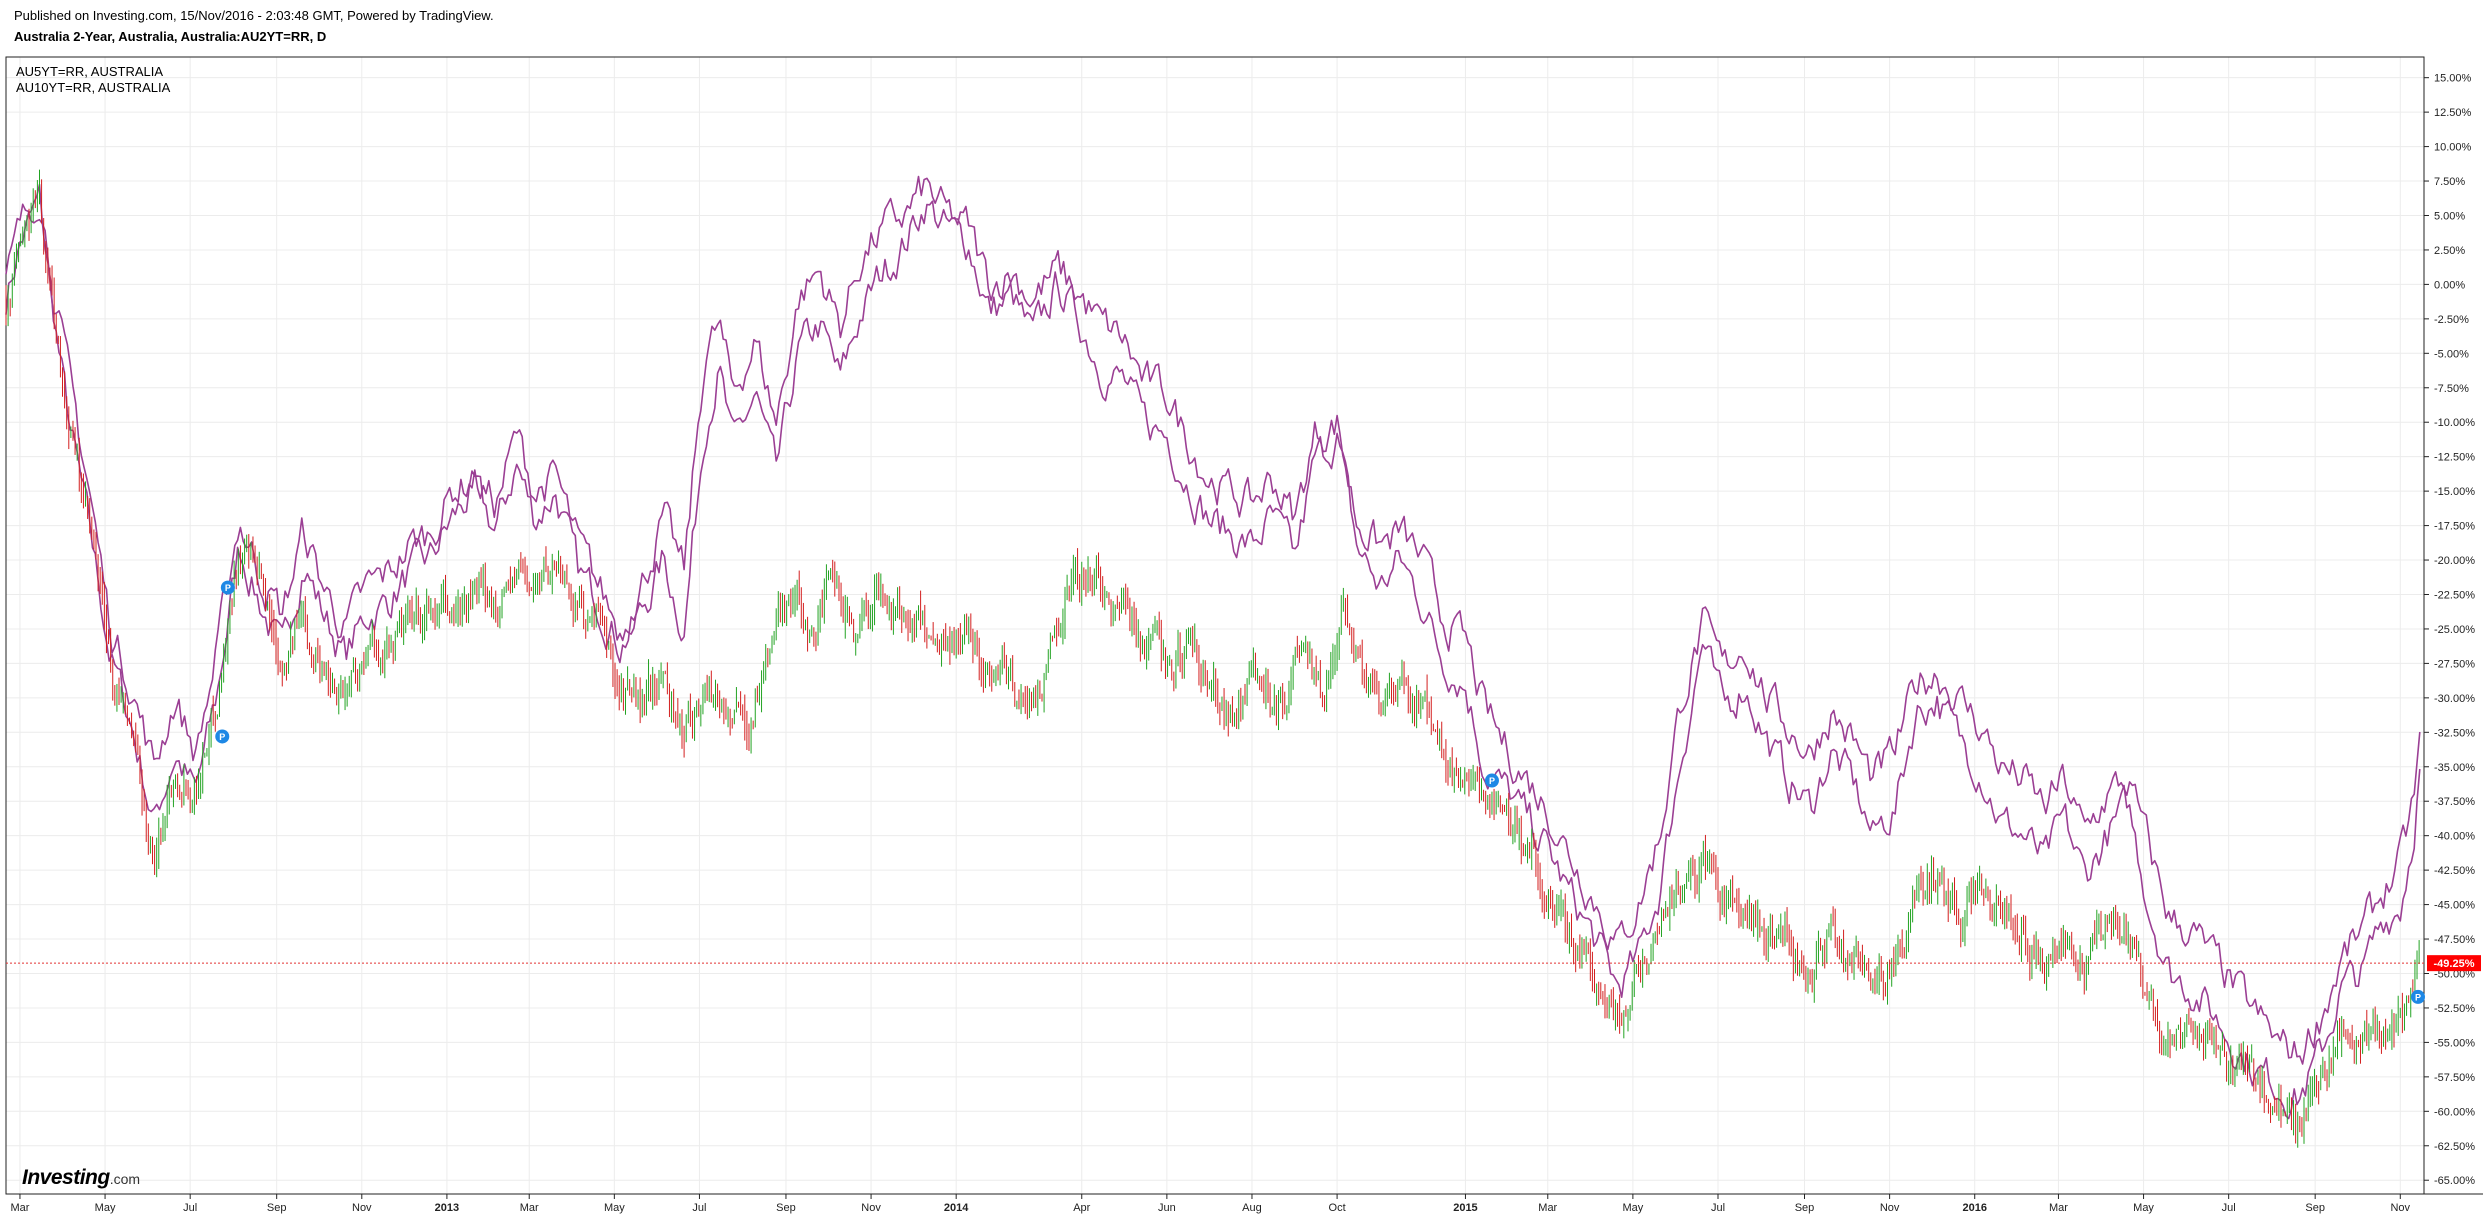 The image size is (2487, 1222). I want to click on y-tick-label: -47.50%, so click(2454, 940).